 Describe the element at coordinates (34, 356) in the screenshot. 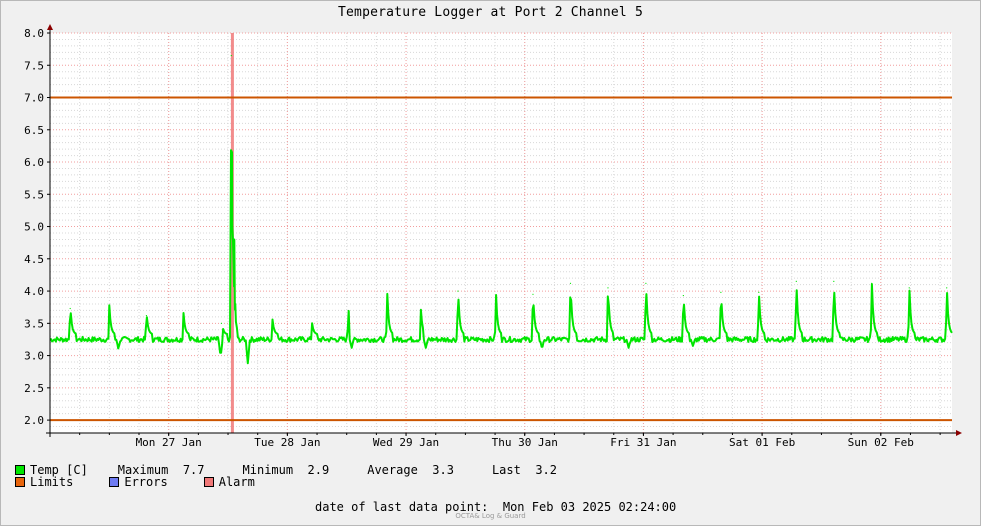

I see `y-tick-label: 3.0` at that location.